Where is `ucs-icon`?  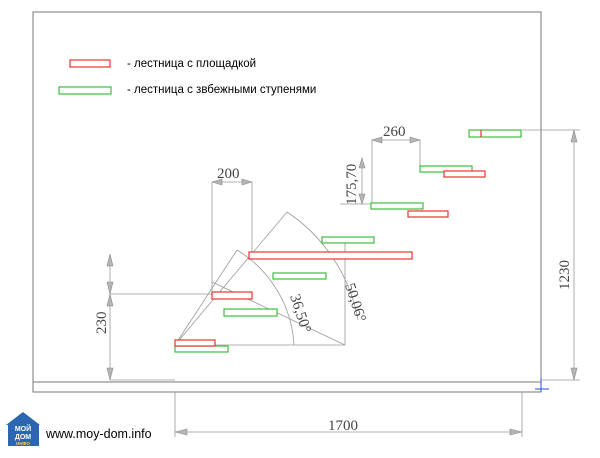 ucs-icon is located at coordinates (542, 385).